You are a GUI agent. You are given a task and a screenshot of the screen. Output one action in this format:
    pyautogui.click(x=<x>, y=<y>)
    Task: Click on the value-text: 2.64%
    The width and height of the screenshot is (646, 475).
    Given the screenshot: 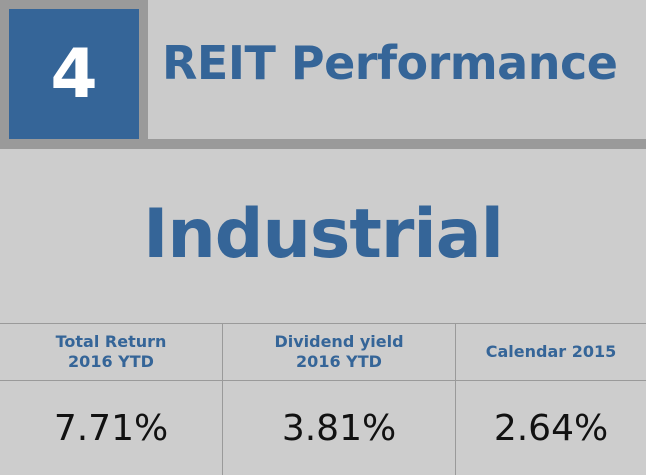 What is the action you would take?
    pyautogui.click(x=551, y=428)
    